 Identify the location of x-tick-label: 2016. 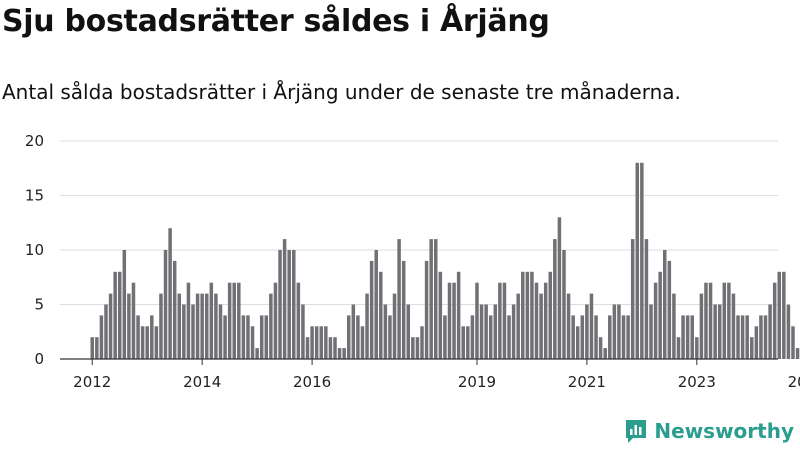
(312, 382).